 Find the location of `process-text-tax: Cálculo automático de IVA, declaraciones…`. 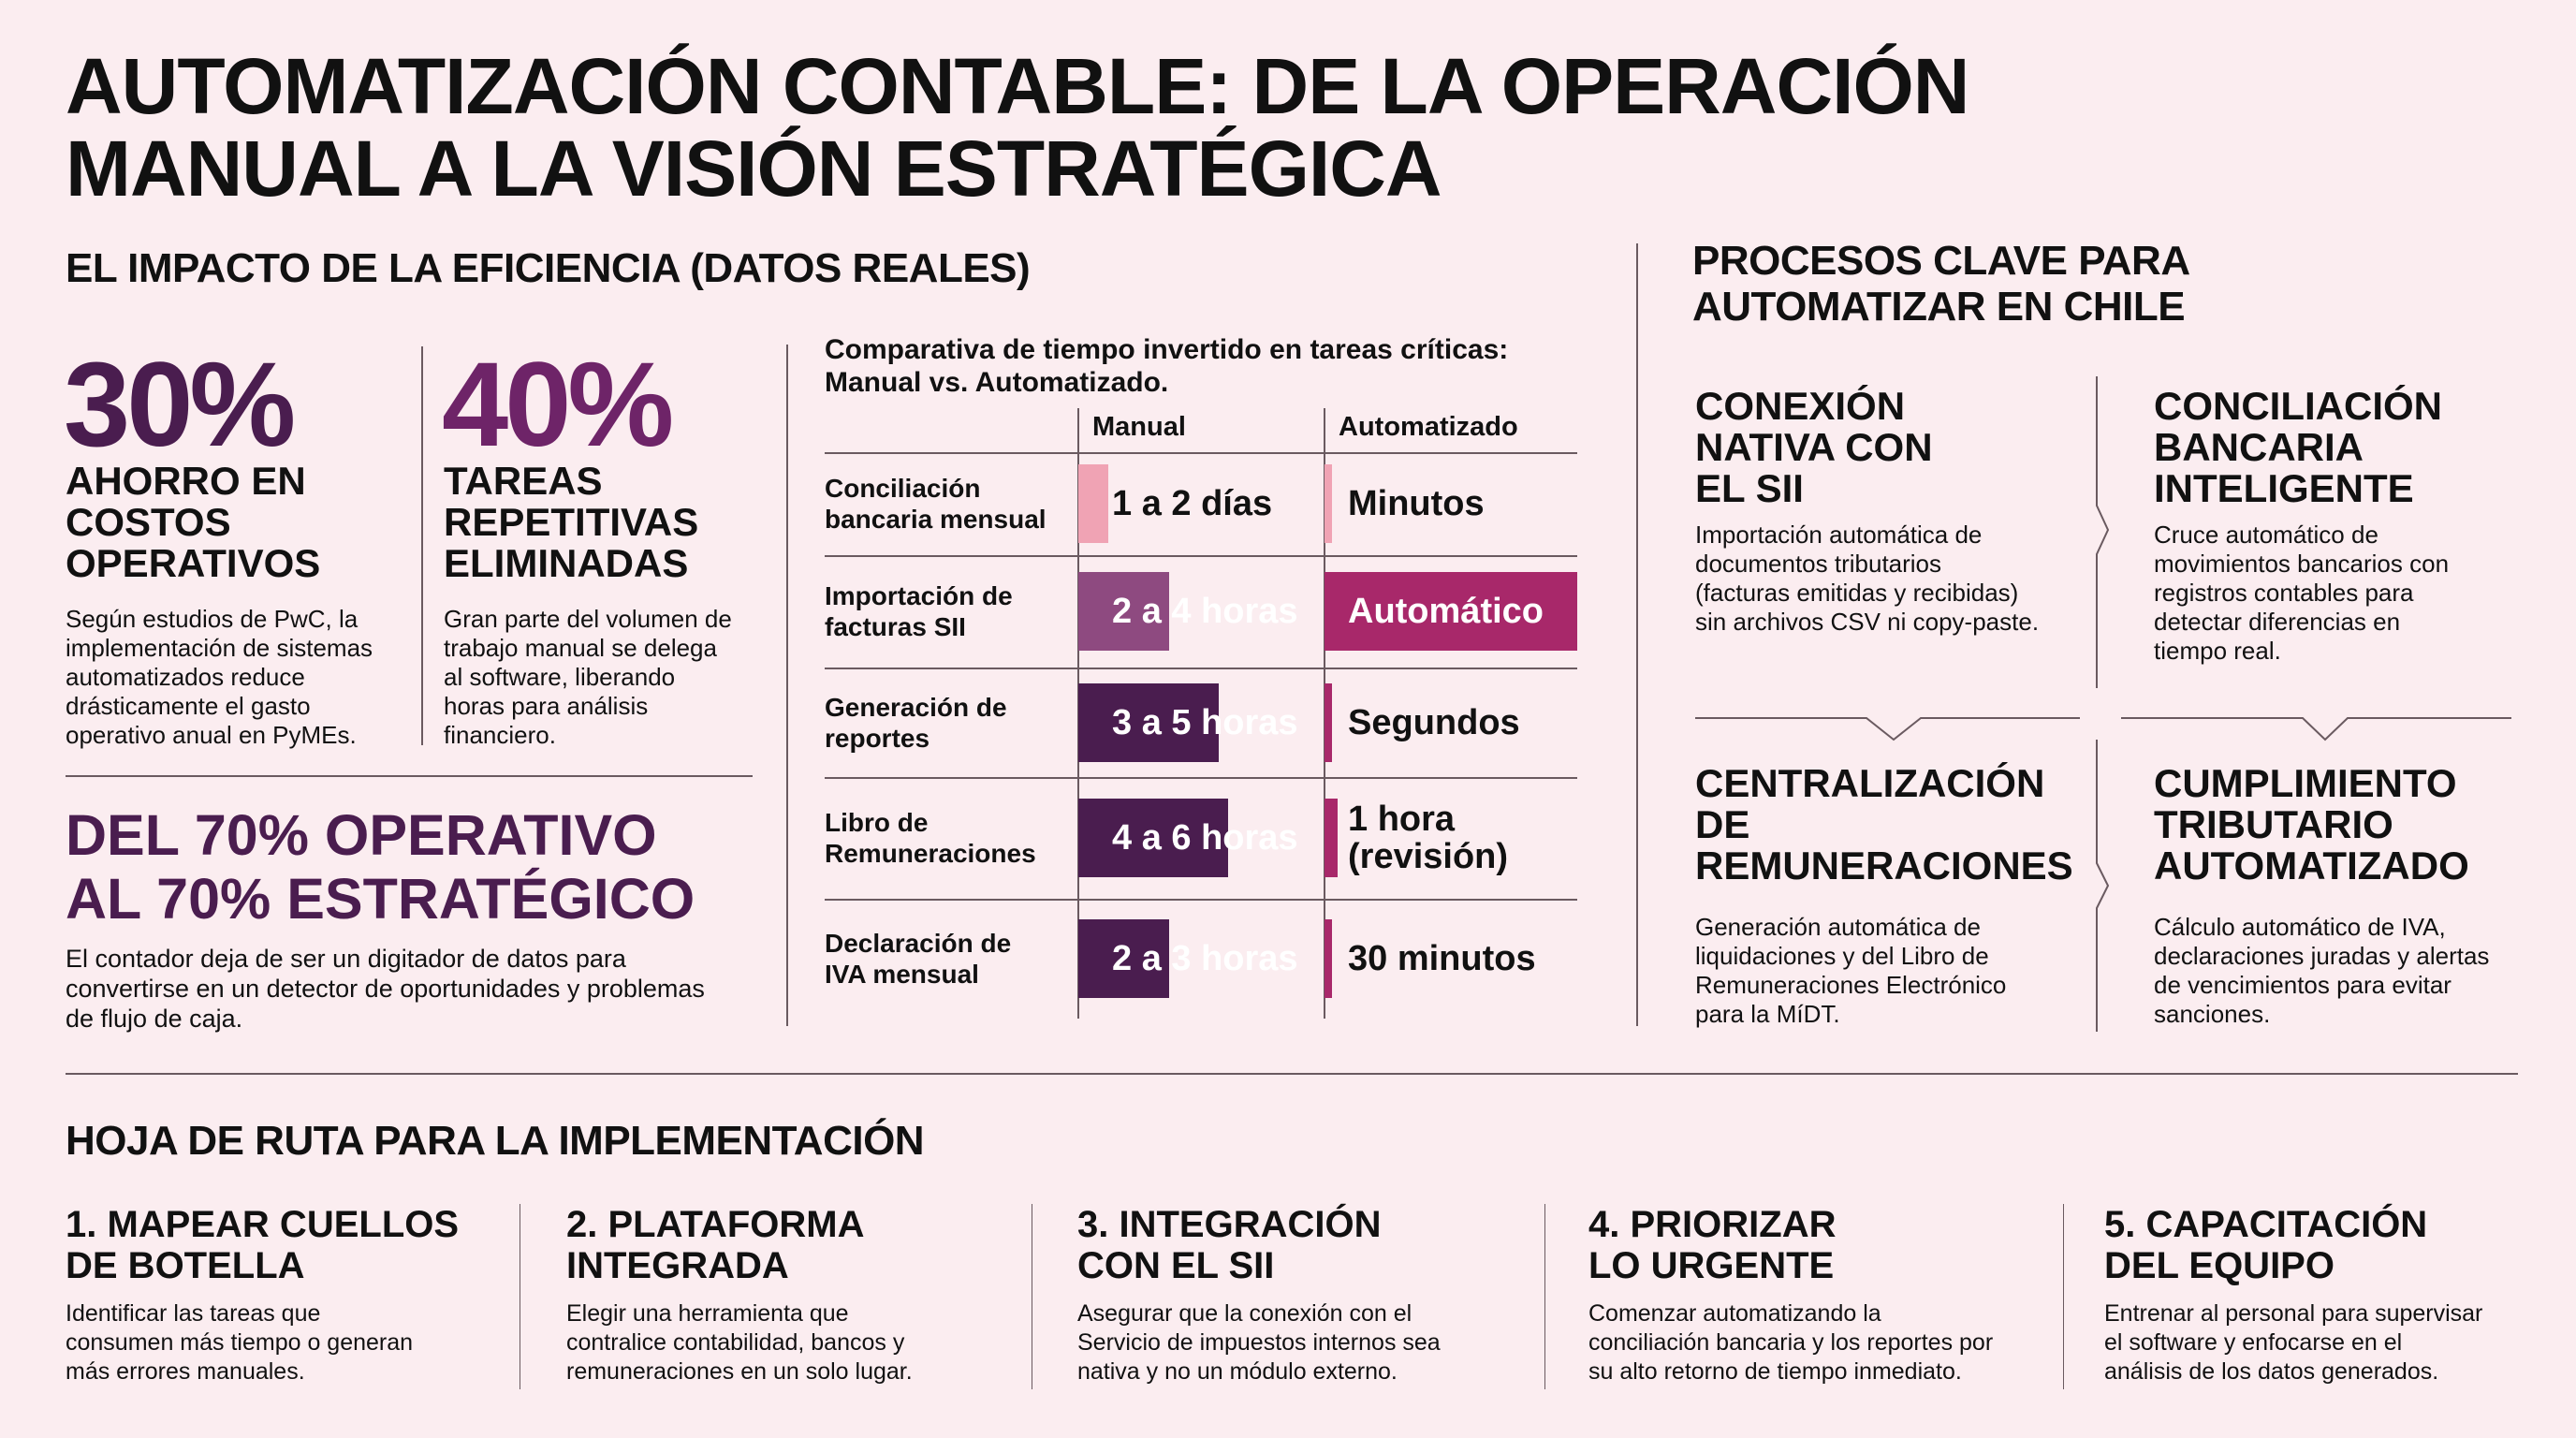

process-text-tax: Cálculo automático de IVA, declaraciones… is located at coordinates (2322, 970).